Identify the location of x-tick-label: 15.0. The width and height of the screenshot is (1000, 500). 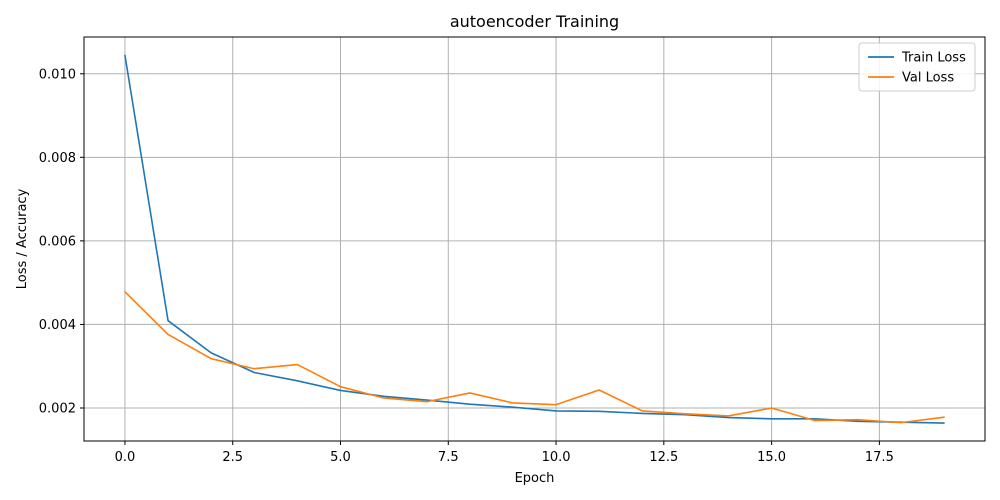
(771, 457).